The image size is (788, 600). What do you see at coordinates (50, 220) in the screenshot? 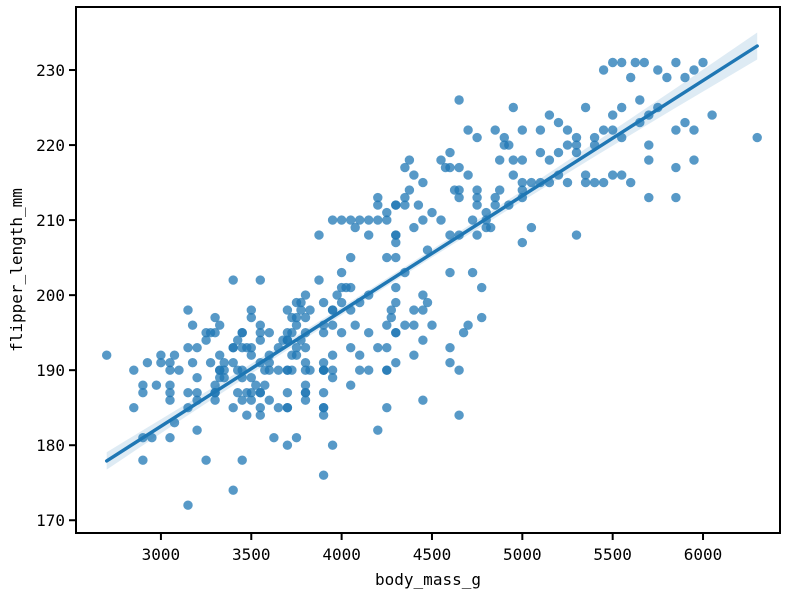
I see `y-tick-label: 210` at bounding box center [50, 220].